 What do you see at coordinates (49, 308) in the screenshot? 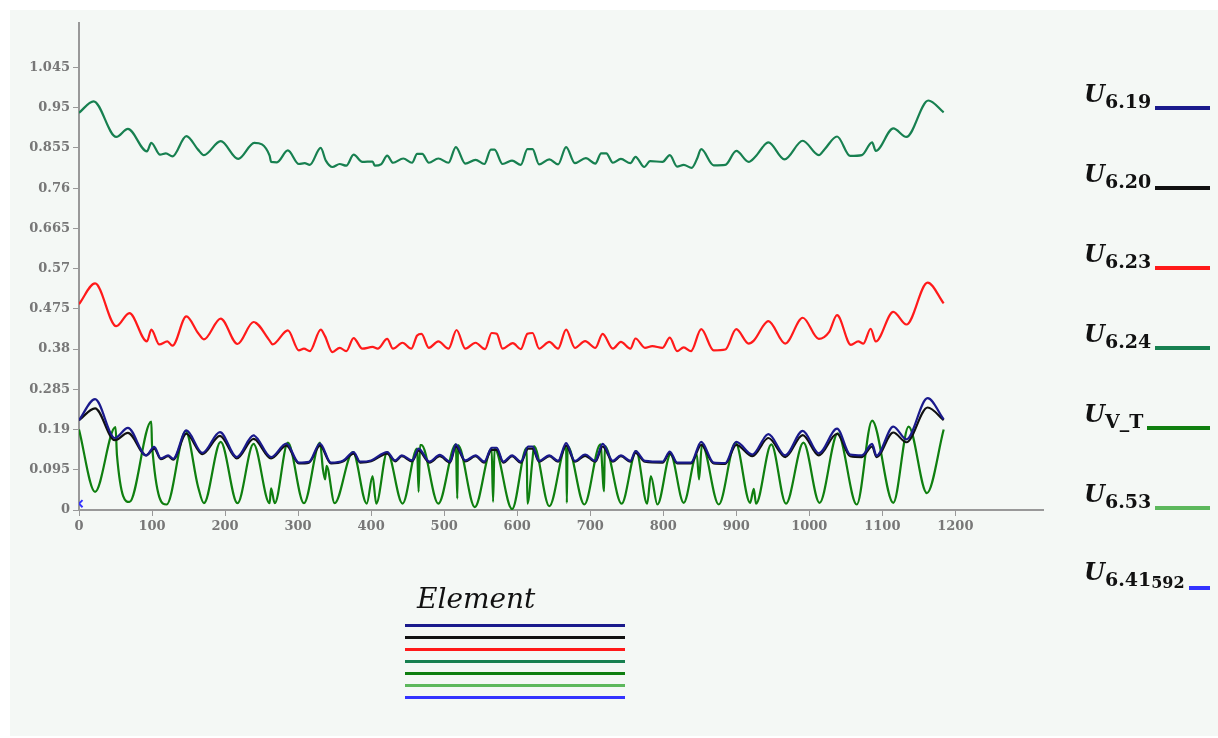
I see `y-tick-label: 0.475` at bounding box center [49, 308].